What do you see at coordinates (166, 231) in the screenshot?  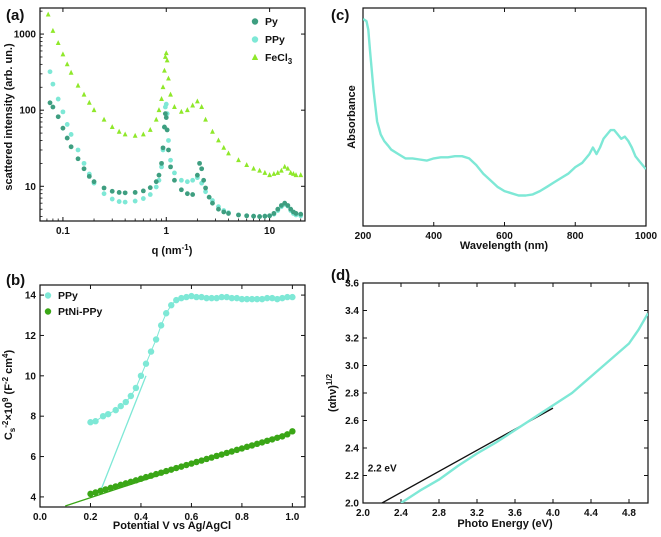 I see `x-tick-label: 1` at bounding box center [166, 231].